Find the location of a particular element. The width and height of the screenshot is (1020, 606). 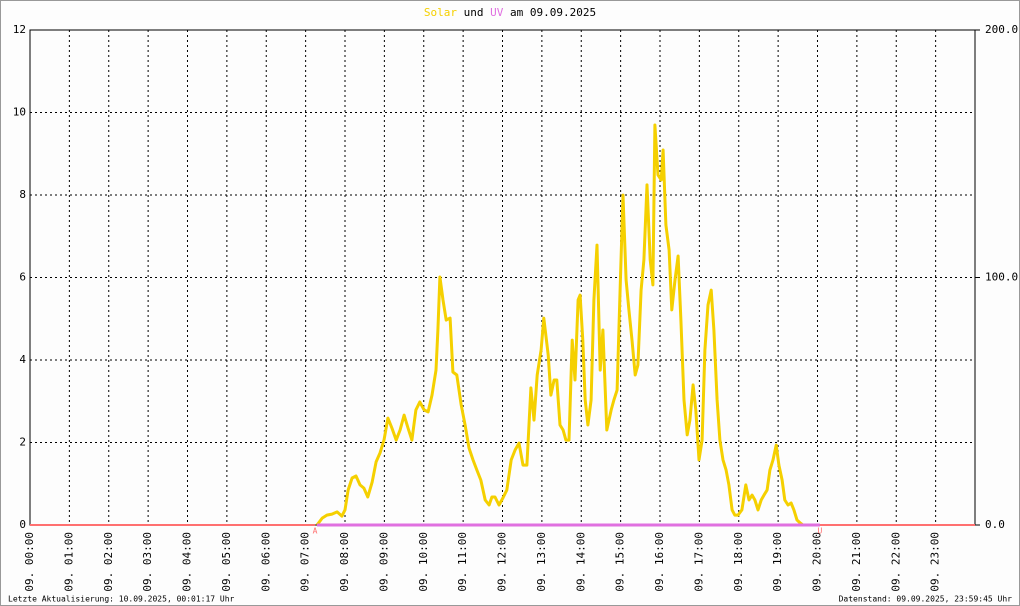

title-series: UV is located at coordinates (497, 12).